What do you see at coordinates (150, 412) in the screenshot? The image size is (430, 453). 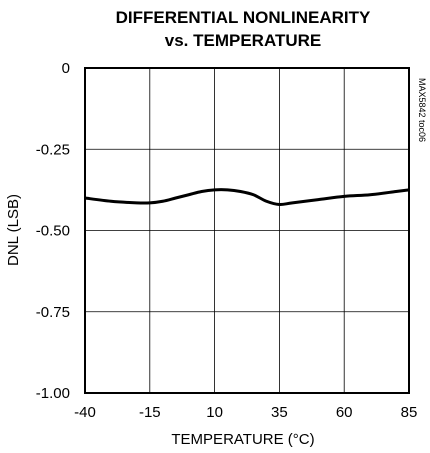 I see `x-tick-label: -15` at bounding box center [150, 412].